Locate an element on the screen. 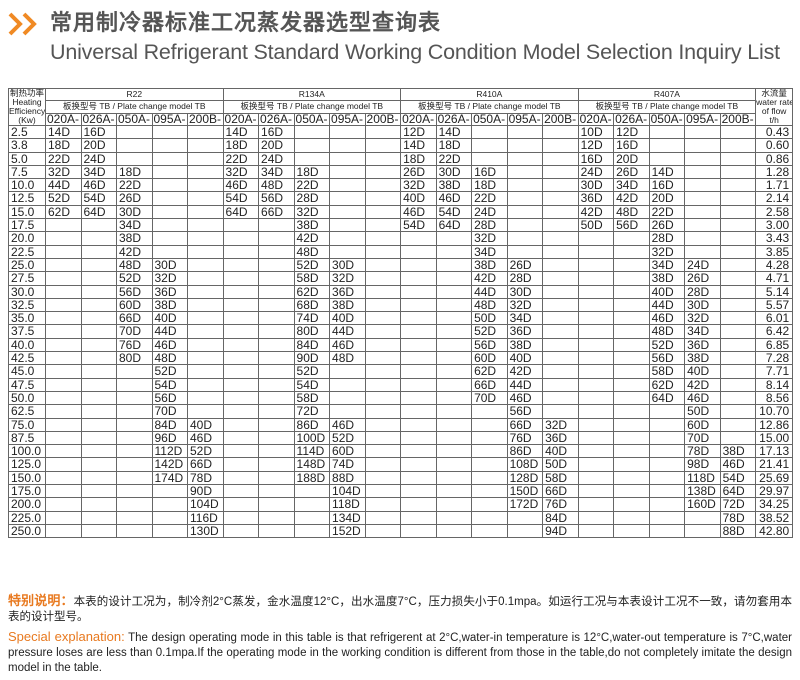 The image size is (800, 680). cell: 40.0 is located at coordinates (27, 345).